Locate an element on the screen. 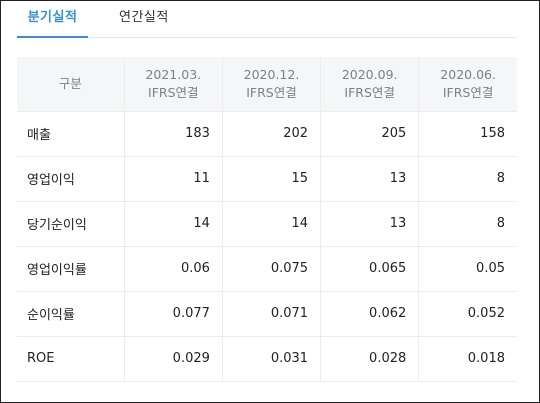  period-date: 2020.09. is located at coordinates (369, 74).